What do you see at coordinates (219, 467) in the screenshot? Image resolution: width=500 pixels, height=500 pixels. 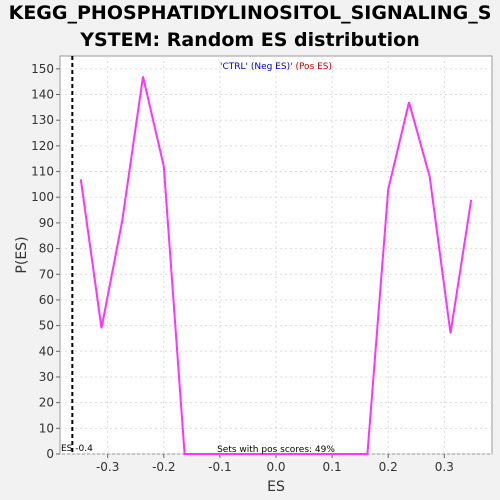 I see `x-tick-label: -0.1` at bounding box center [219, 467].